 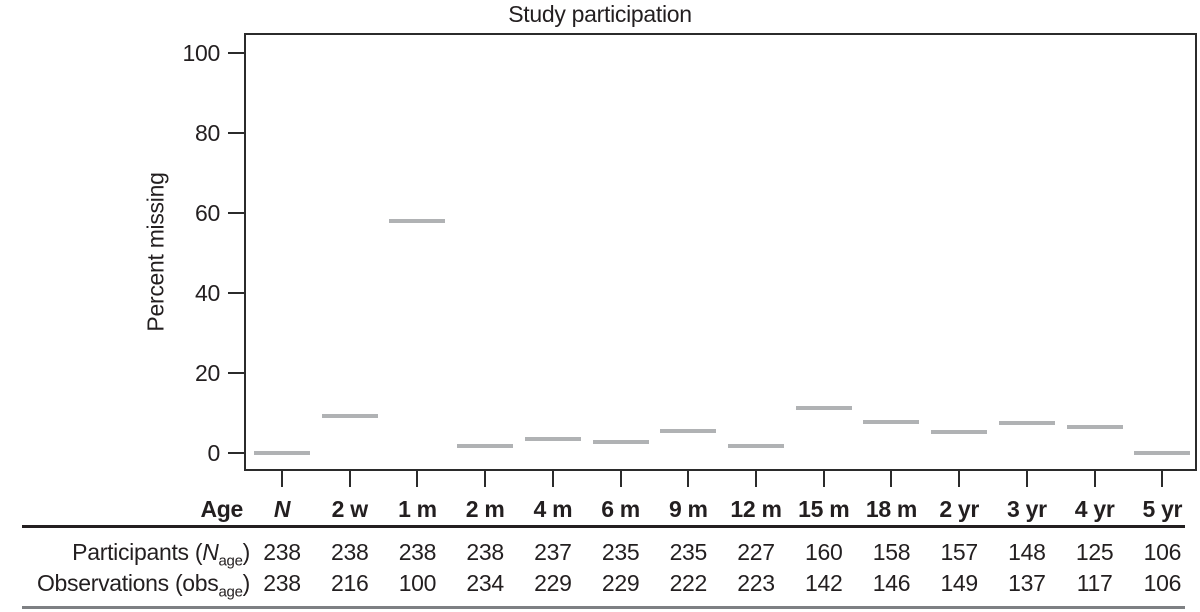 What do you see at coordinates (756, 509) in the screenshot?
I see `x-axis-tick-label: 12 m` at bounding box center [756, 509].